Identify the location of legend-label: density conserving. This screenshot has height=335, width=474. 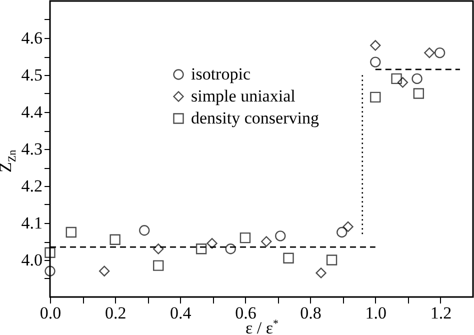
(255, 118).